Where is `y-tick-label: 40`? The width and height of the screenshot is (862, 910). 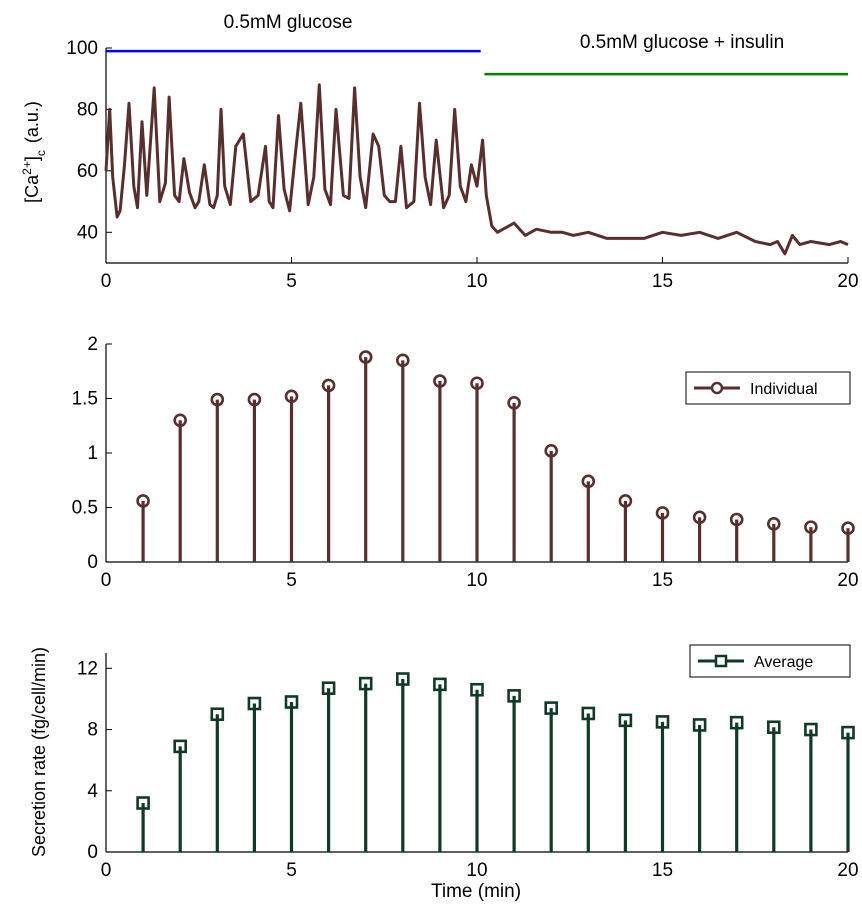
y-tick-label: 40 is located at coordinates (87, 232).